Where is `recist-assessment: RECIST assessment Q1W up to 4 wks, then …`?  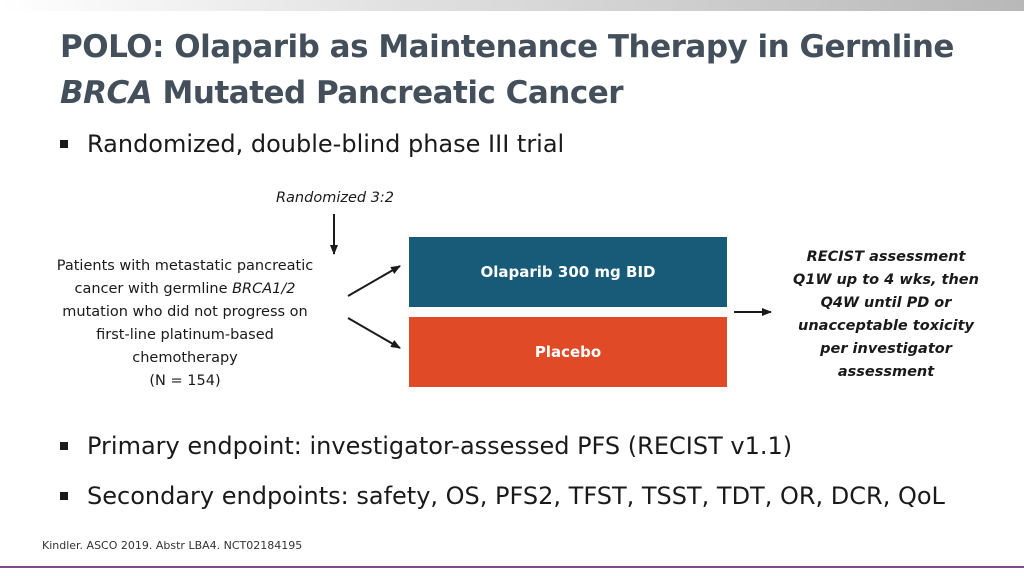
recist-assessment: RECIST assessment Q1W up to 4 wks, then … is located at coordinates (886, 315).